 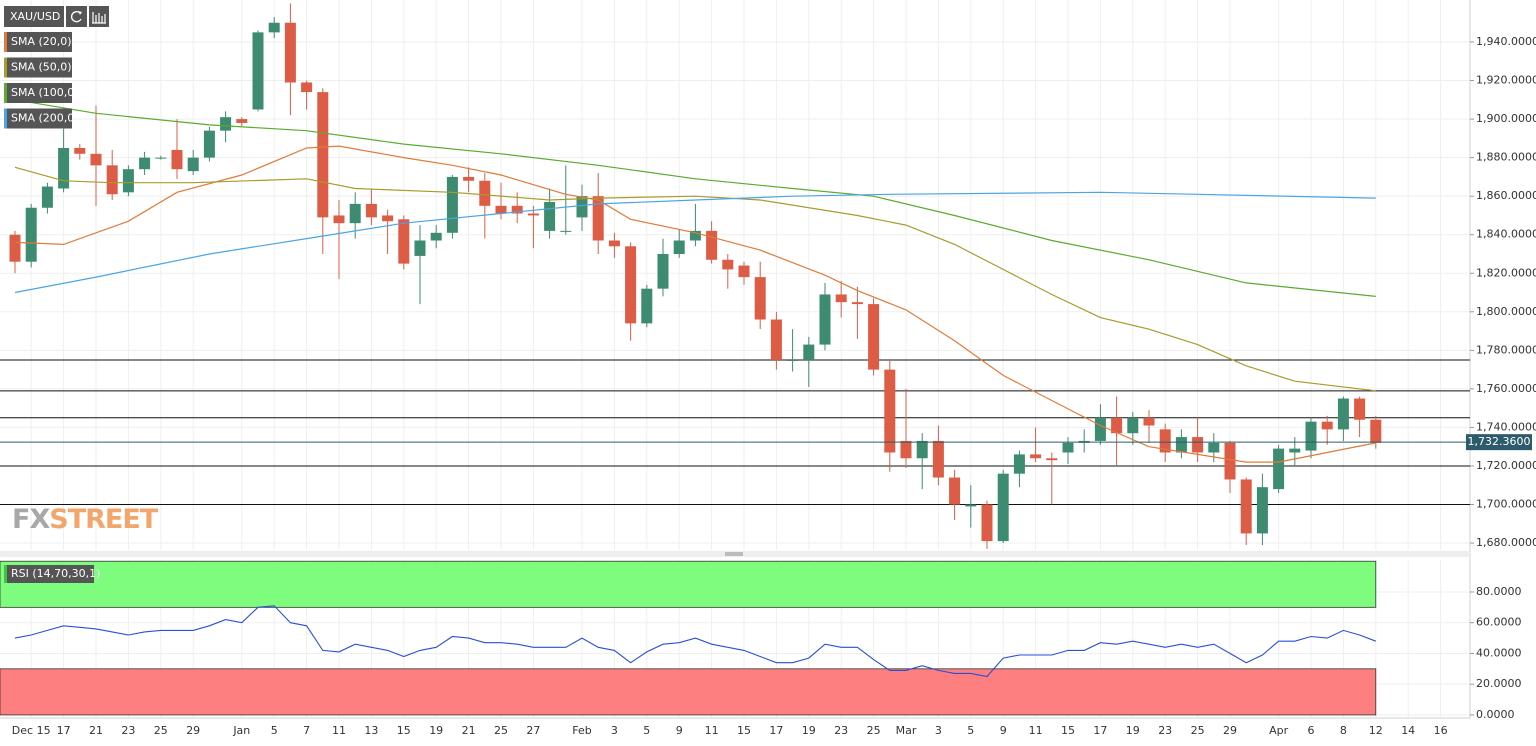 I want to click on last-price-box, so click(x=1499, y=442).